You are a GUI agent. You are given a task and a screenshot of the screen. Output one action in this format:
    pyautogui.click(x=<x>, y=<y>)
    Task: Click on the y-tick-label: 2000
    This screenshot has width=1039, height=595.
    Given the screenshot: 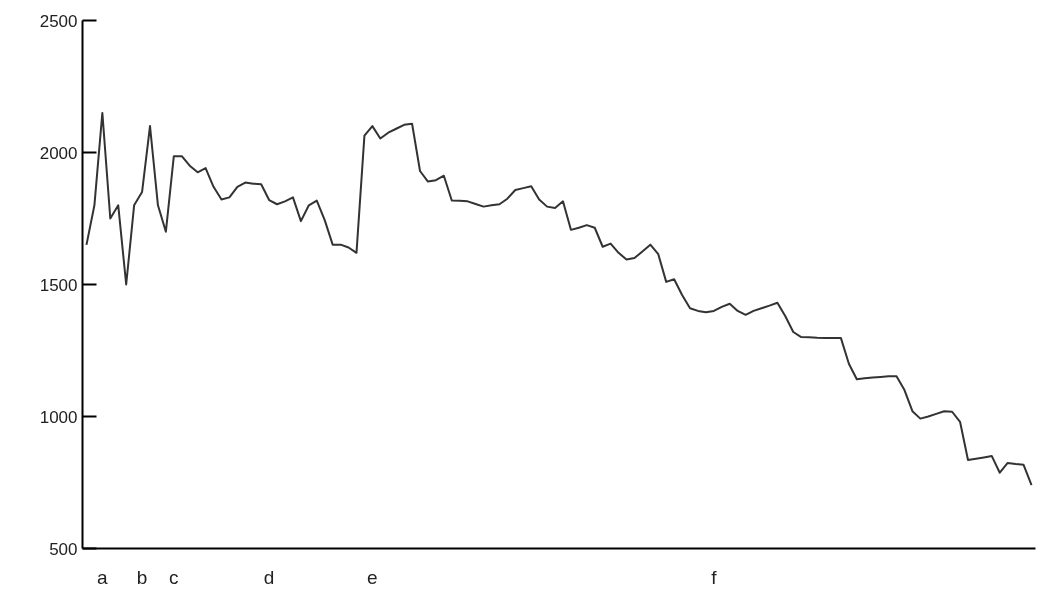 What is the action you would take?
    pyautogui.click(x=58, y=153)
    